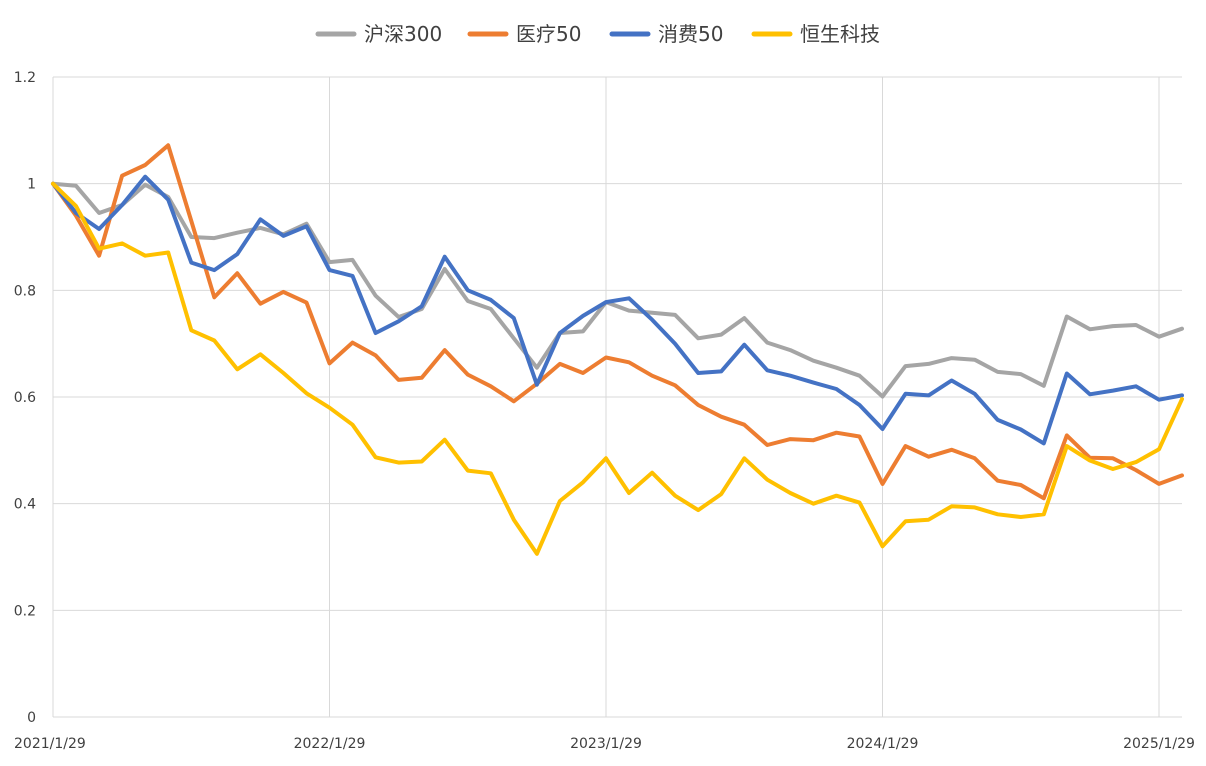 The height and width of the screenshot is (766, 1206). Describe the element at coordinates (25, 611) in the screenshot. I see `y-tick-label: 0.2` at that location.